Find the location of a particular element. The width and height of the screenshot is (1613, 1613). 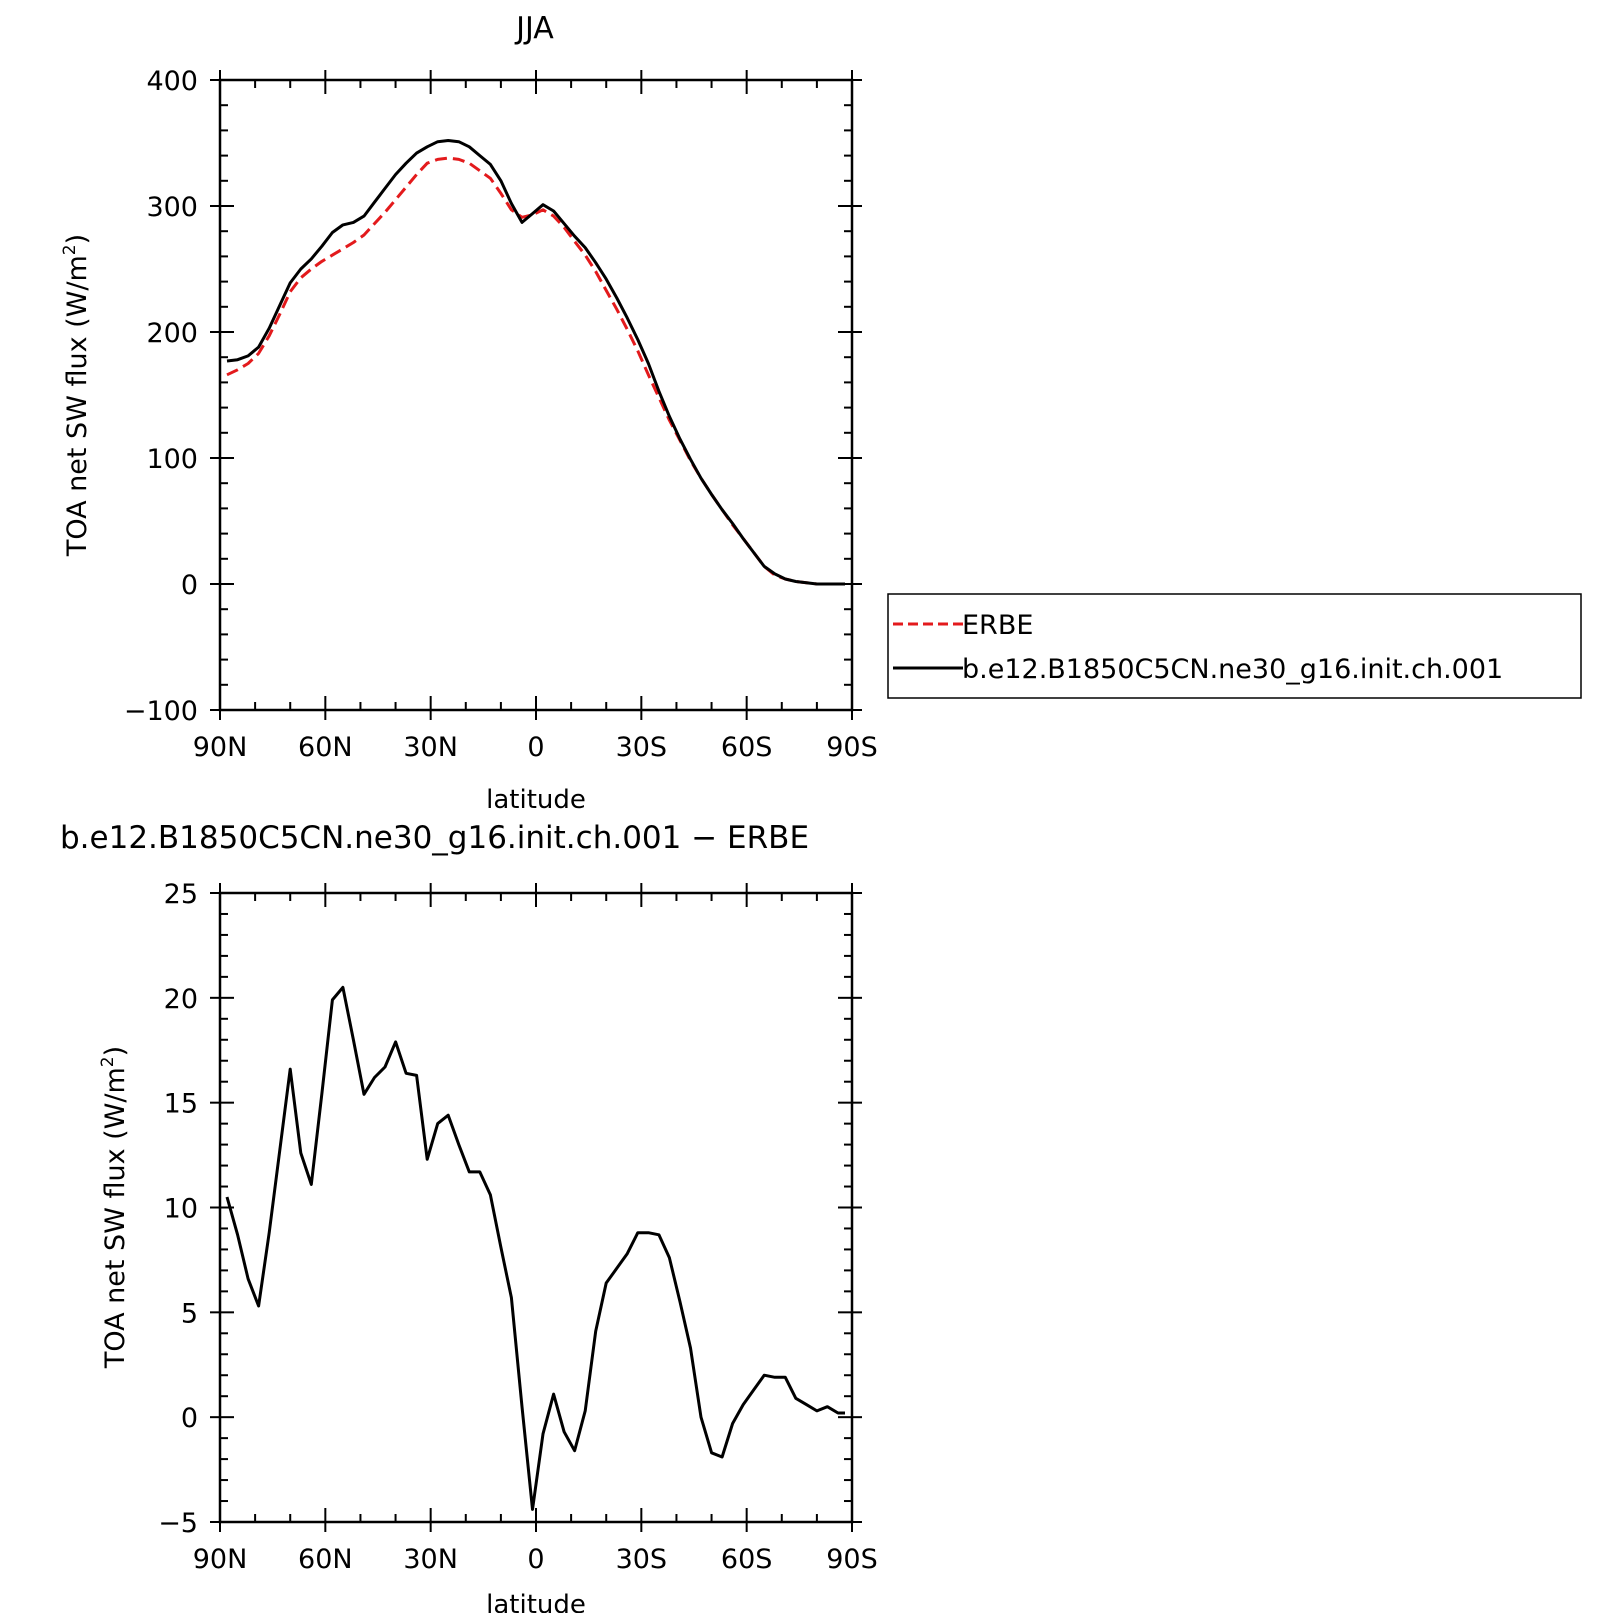

y-tick-label: 5 is located at coordinates (189, 1313).